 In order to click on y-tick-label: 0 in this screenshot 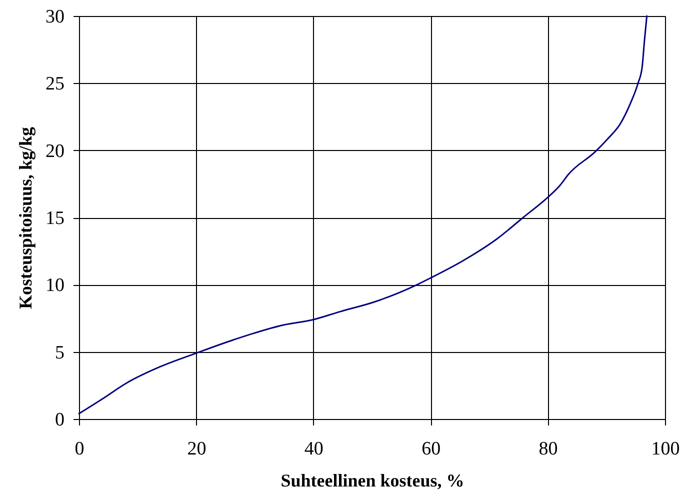, I will do `click(59, 420)`.